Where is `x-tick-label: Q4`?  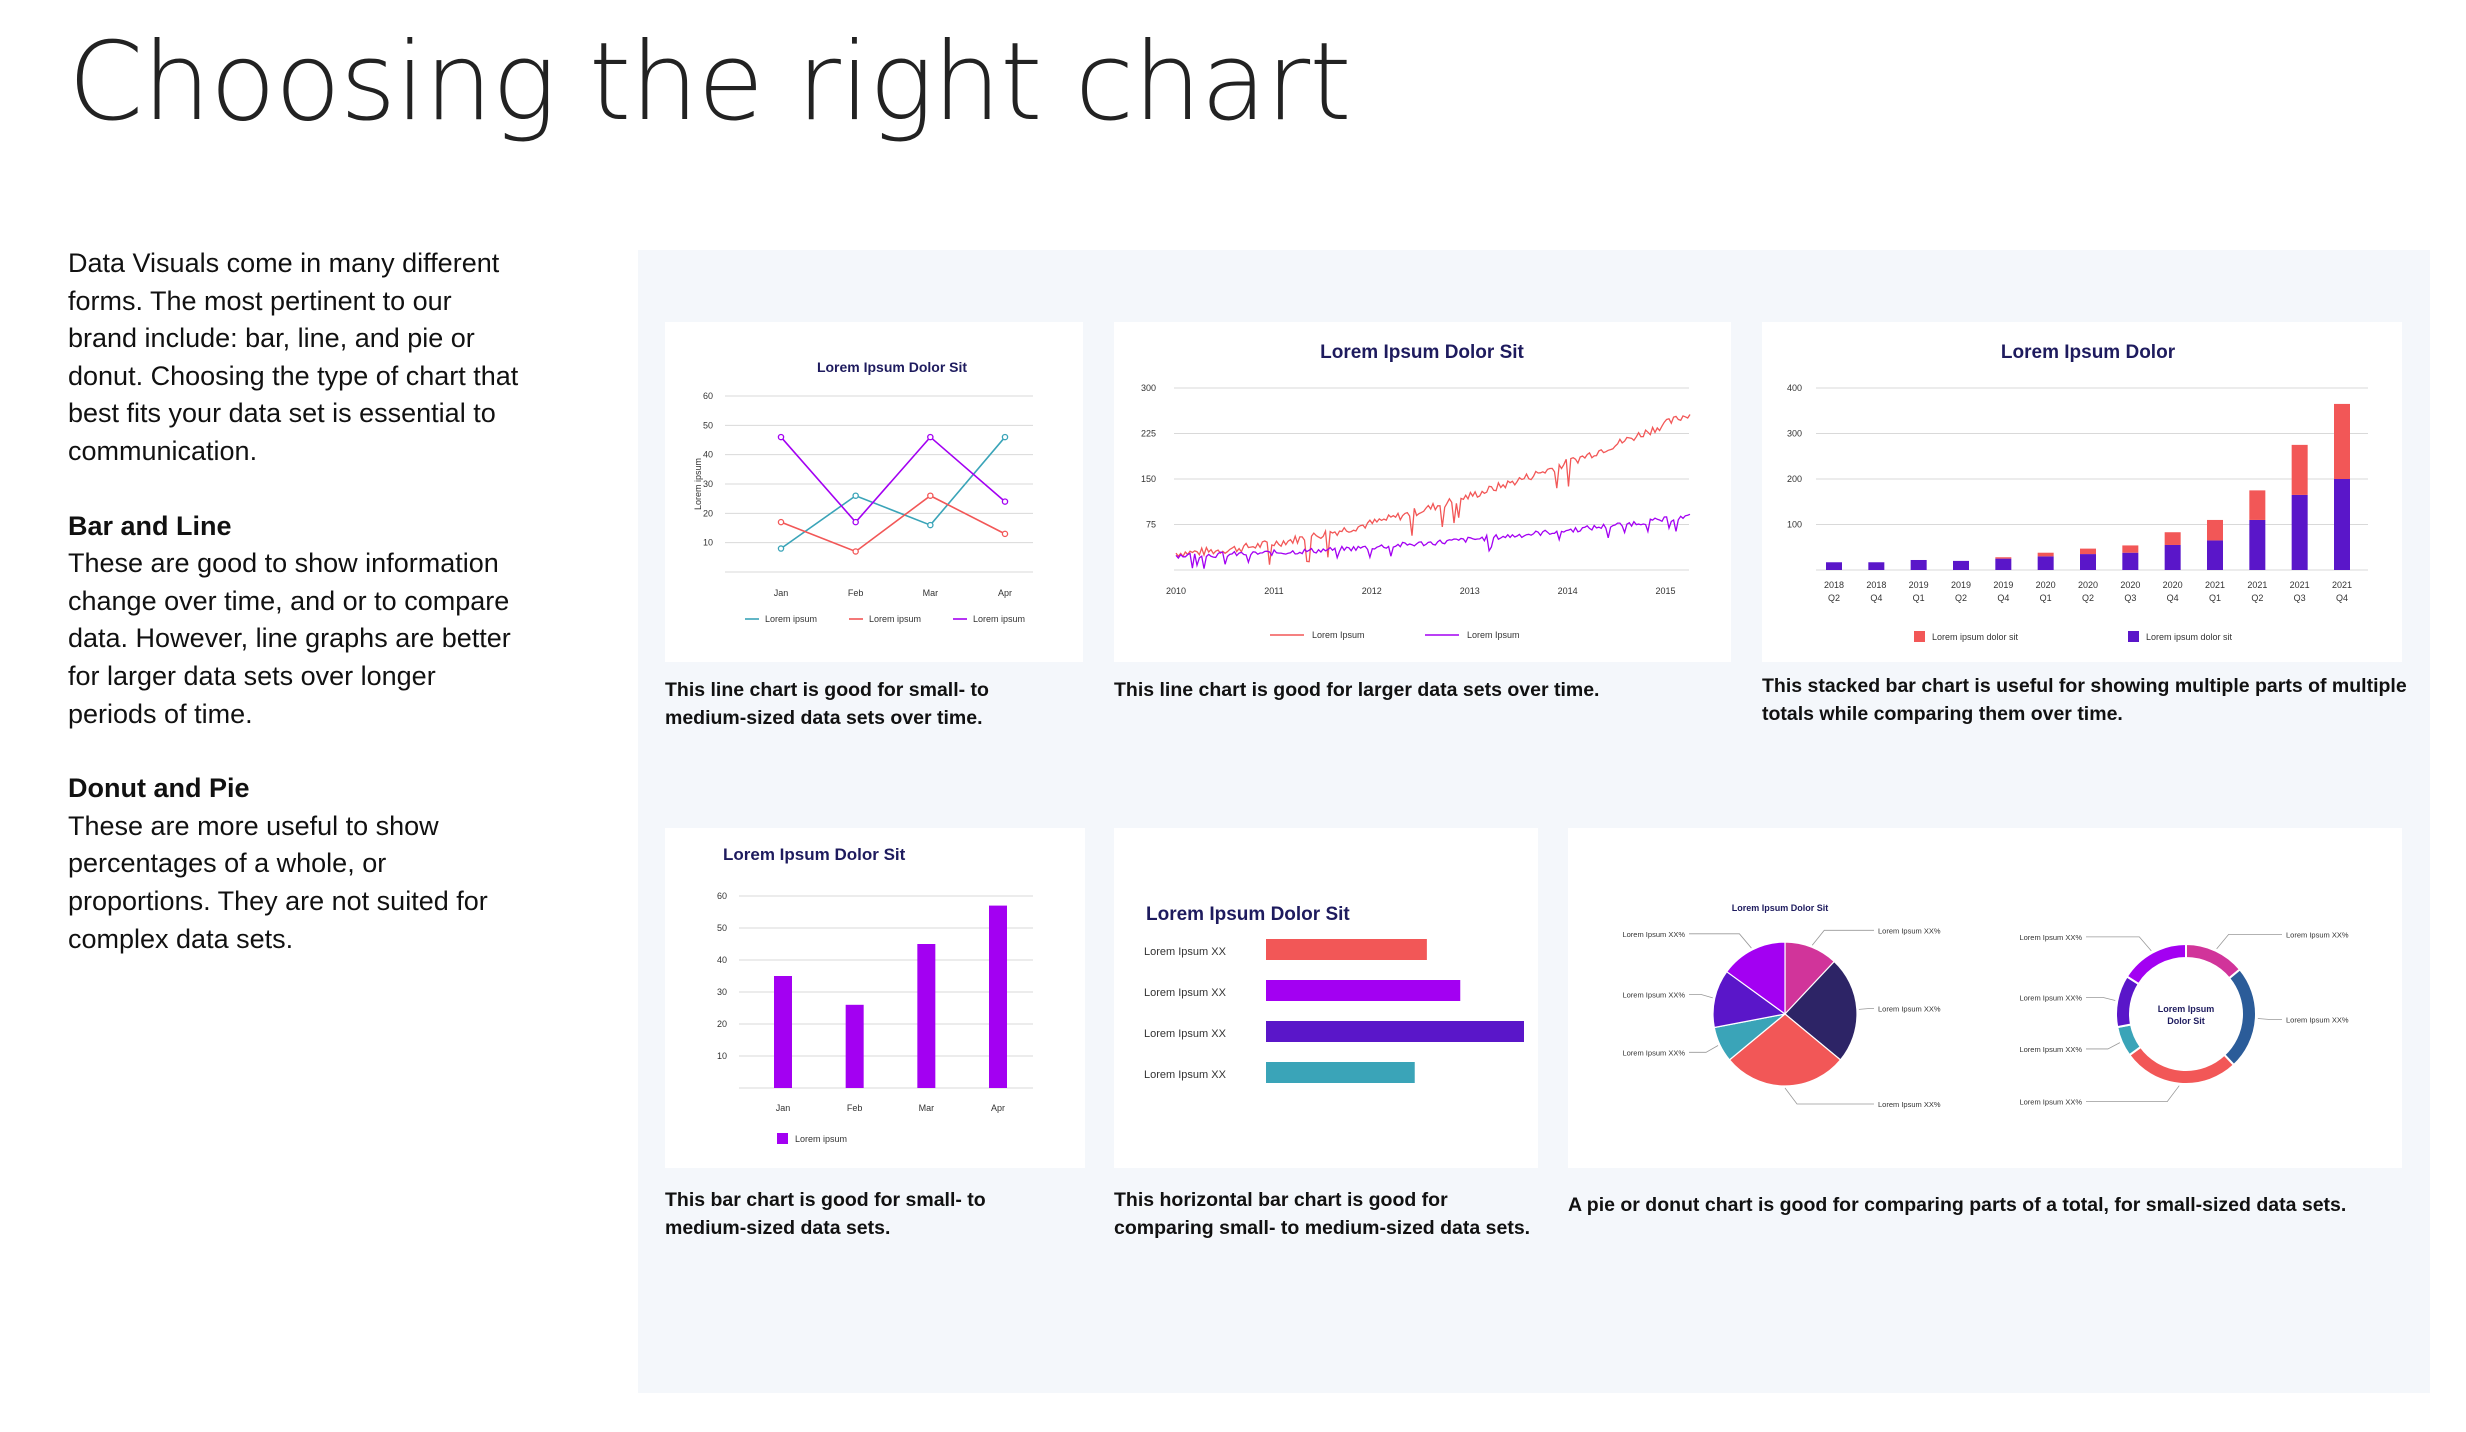
x-tick-label: Q4 is located at coordinates (2003, 598).